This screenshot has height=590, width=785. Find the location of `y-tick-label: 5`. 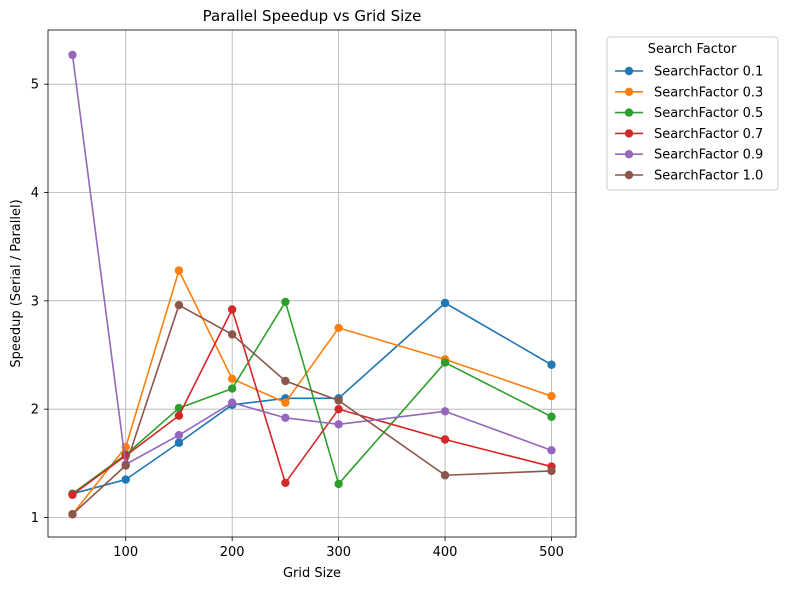

y-tick-label: 5 is located at coordinates (35, 85).